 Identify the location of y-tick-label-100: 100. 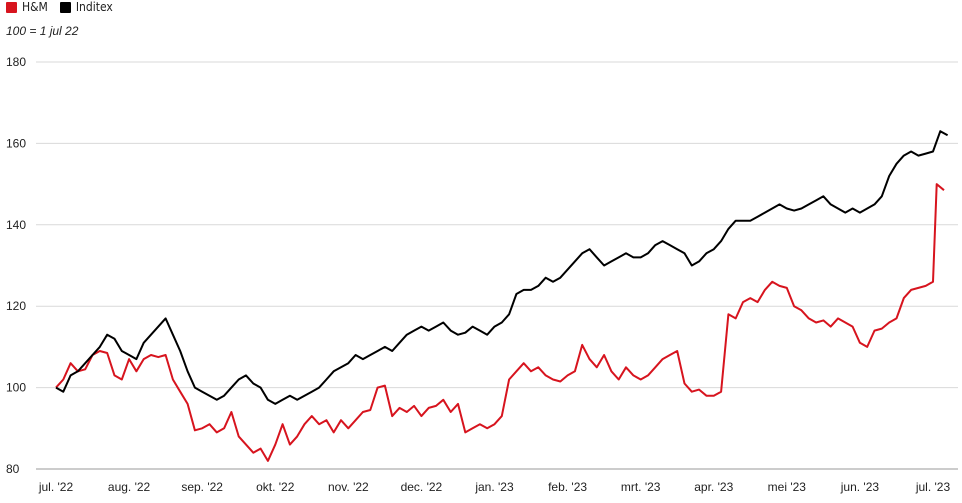
(16, 388).